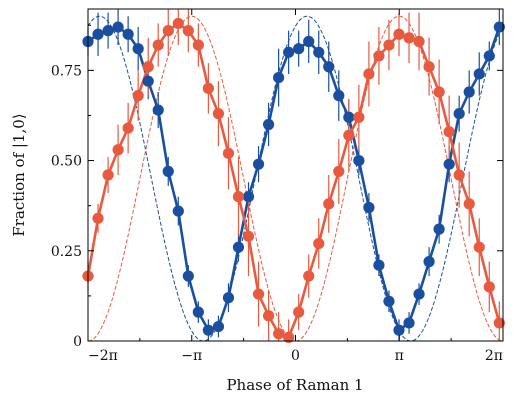 This screenshot has width=523, height=398. I want to click on y-tick-label: 0, so click(77, 342).